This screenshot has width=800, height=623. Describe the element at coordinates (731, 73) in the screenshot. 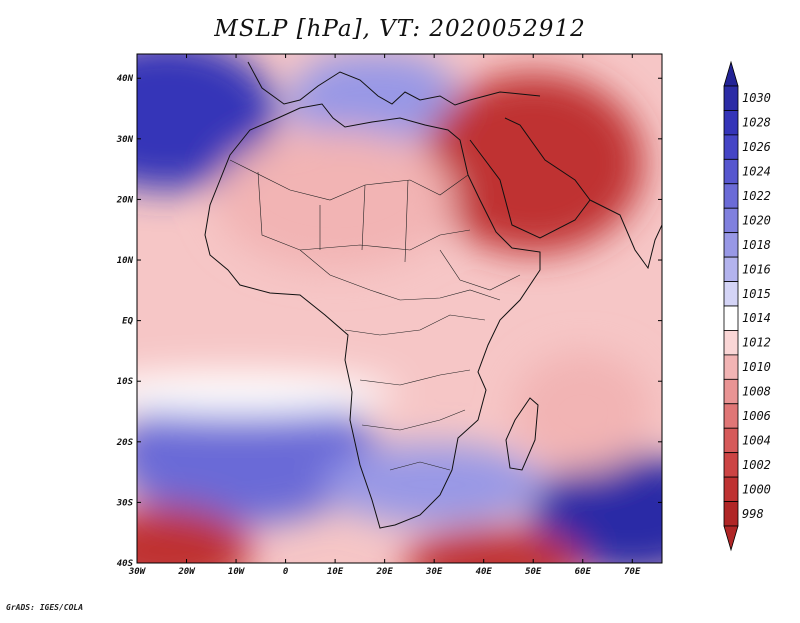

I see `colorbar-top-arrow` at that location.